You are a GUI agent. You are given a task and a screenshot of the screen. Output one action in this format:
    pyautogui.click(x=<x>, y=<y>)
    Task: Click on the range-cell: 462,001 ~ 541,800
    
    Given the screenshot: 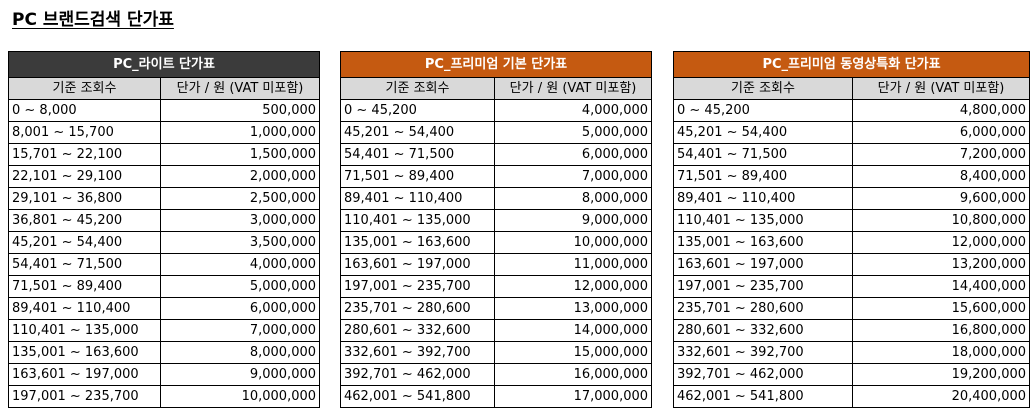 What is the action you would take?
    pyautogui.click(x=763, y=396)
    